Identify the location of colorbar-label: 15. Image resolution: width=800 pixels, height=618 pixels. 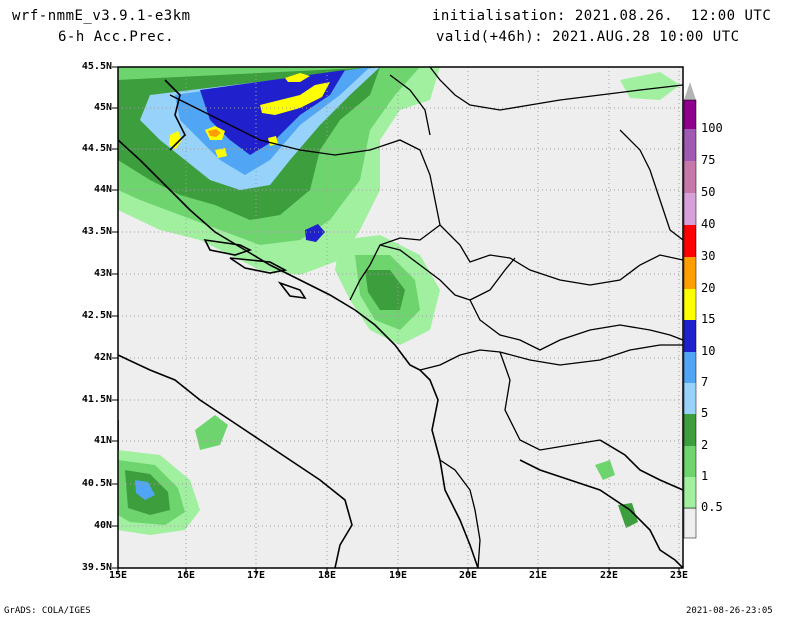
(708, 319).